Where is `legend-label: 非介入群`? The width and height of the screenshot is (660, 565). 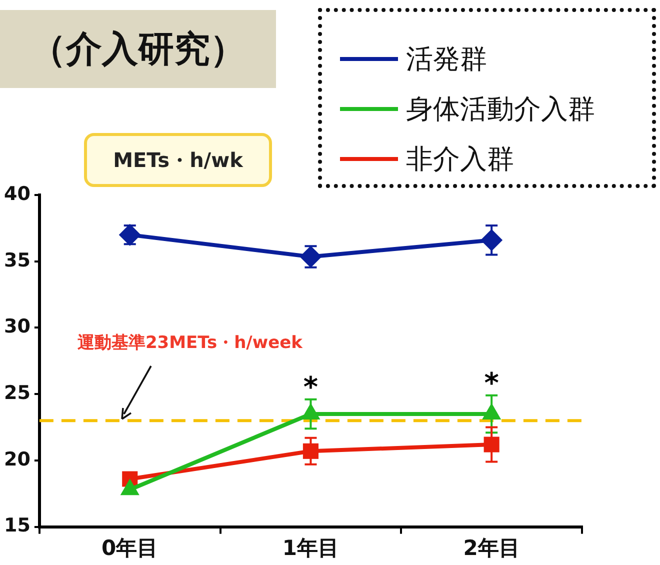 legend-label: 非介入群 is located at coordinates (460, 160).